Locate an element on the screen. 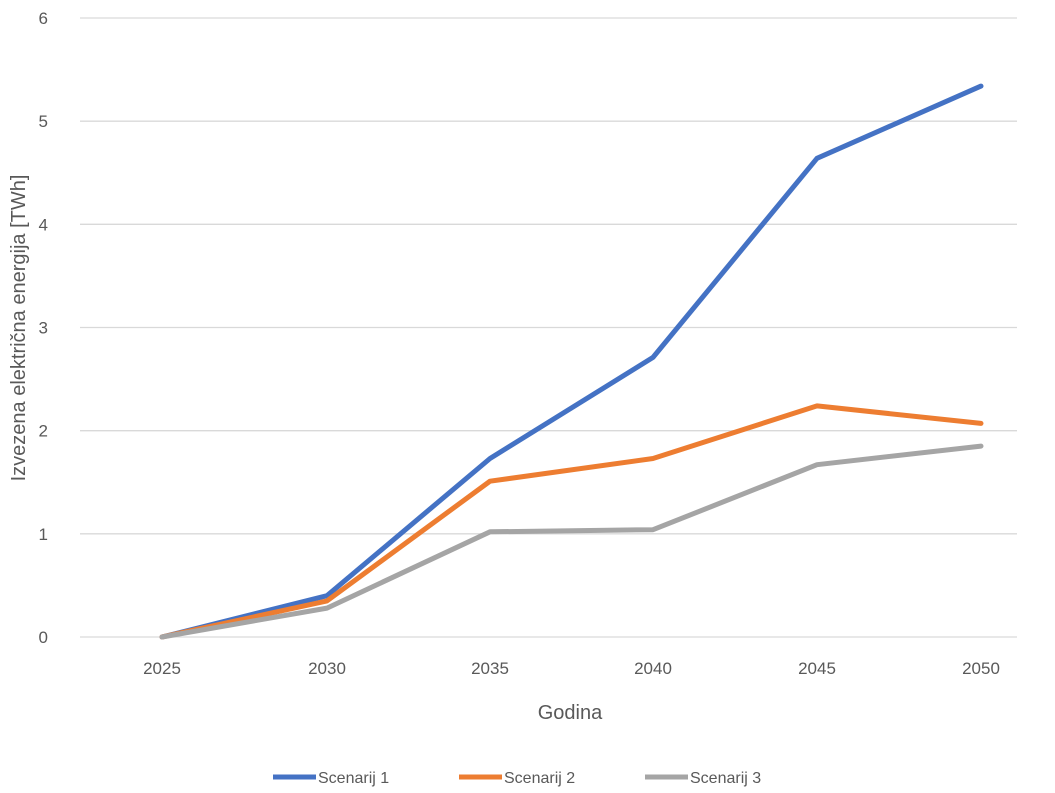 The width and height of the screenshot is (1055, 793). legend: Scenarij 1 Scenarij 2 Scenarij 3 is located at coordinates (517, 778).